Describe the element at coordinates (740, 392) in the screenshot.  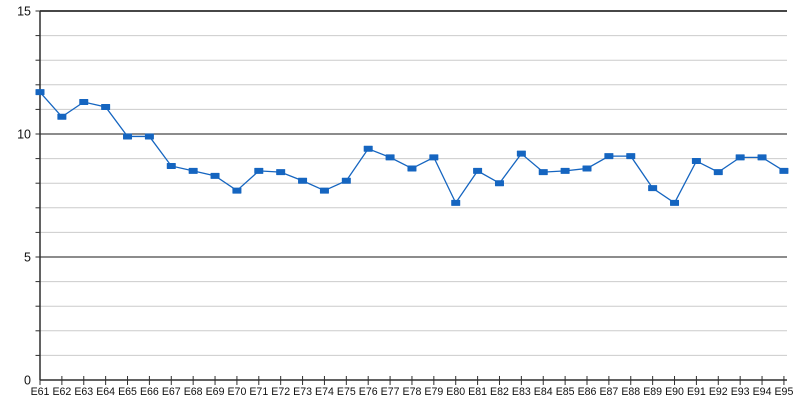
I see `x-tick-label: E93` at that location.